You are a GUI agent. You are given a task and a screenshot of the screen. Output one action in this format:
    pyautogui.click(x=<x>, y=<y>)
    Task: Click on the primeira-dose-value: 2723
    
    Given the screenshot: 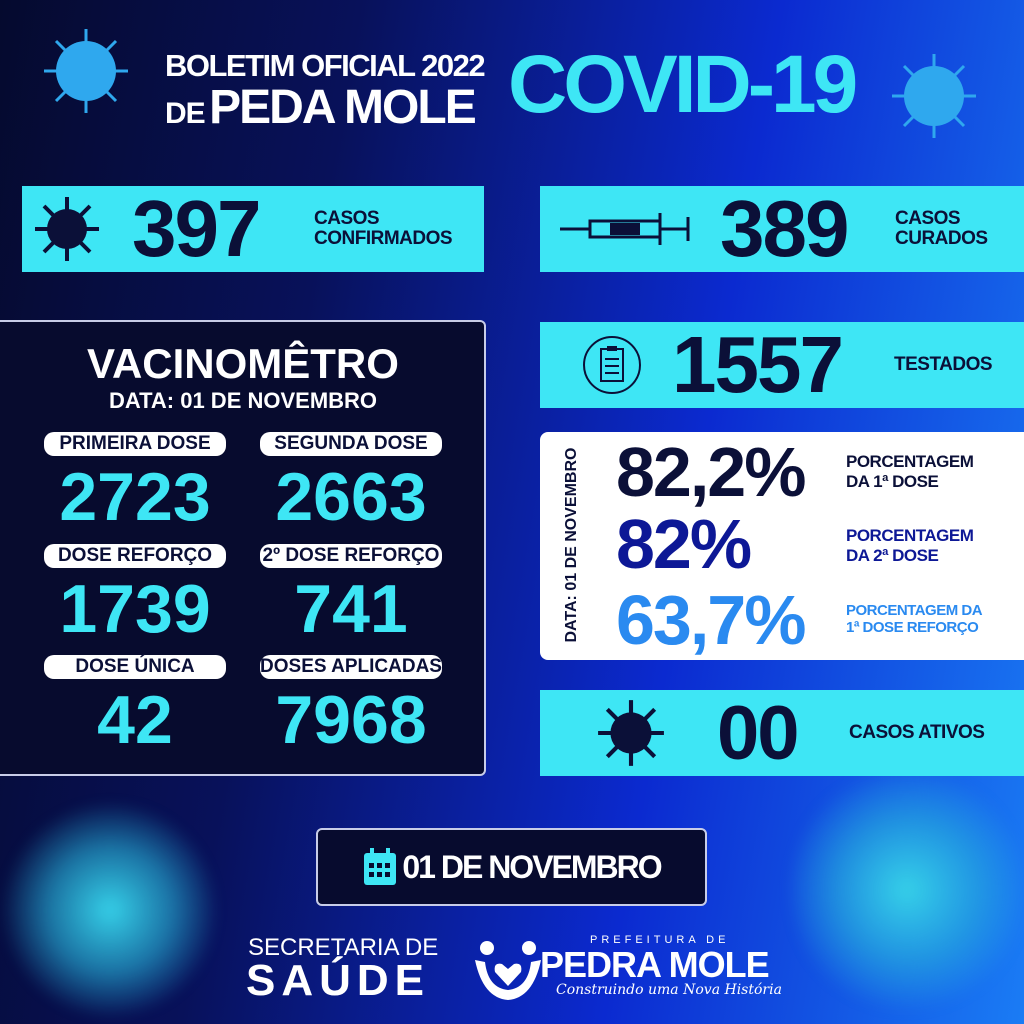 What is the action you would take?
    pyautogui.click(x=135, y=497)
    